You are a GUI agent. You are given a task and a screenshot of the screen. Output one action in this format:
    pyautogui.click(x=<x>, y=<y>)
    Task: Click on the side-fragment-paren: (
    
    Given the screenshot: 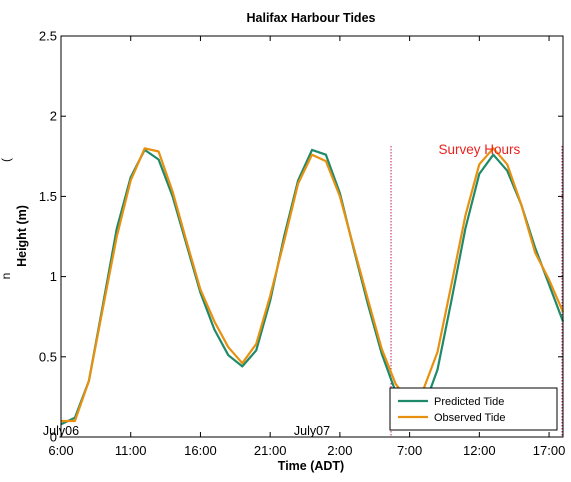 What is the action you would take?
    pyautogui.click(x=6, y=160)
    